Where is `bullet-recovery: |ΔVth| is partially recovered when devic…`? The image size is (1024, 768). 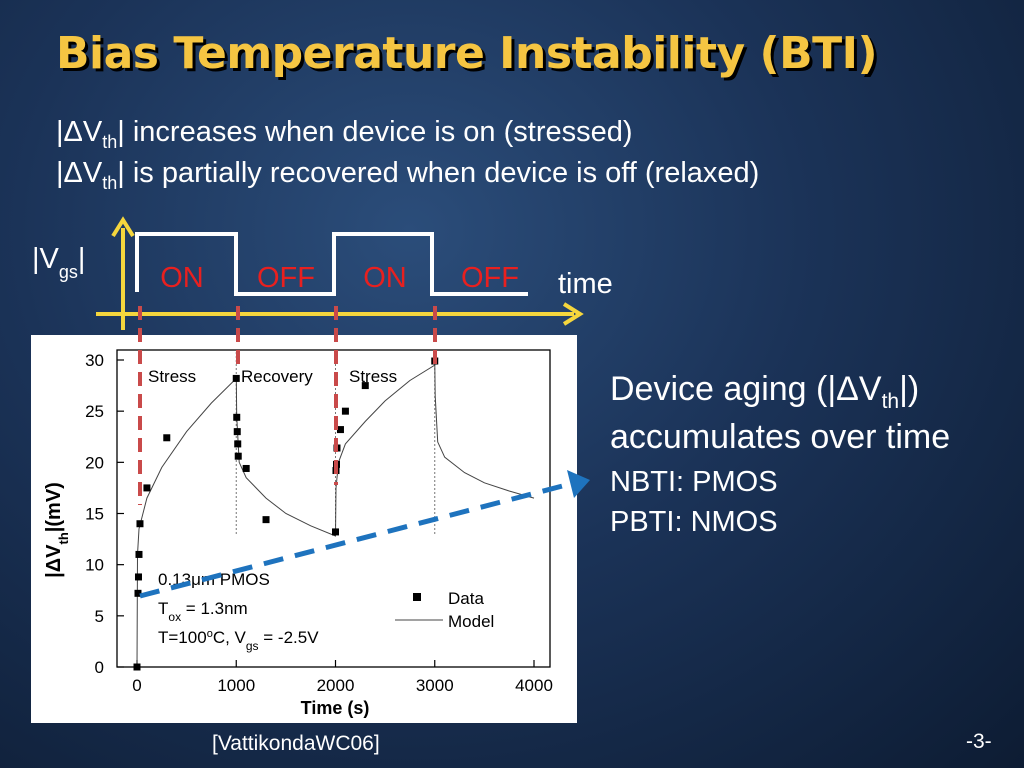 bullet-recovery: |ΔVth| is partially recovered when devic… is located at coordinates (407, 175).